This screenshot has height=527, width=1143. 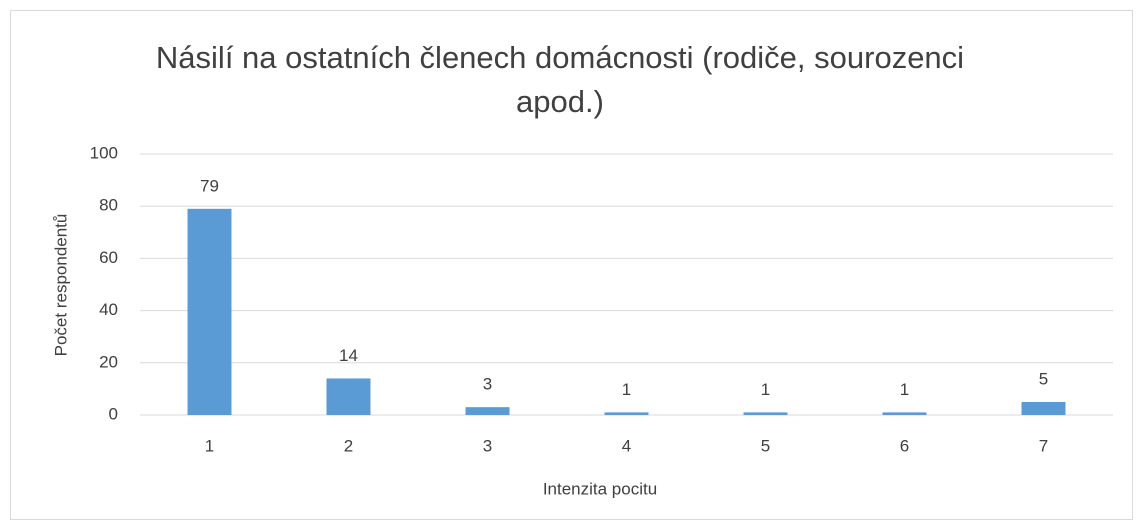 I want to click on x-axis-label: Intenzita pocitu, so click(x=600, y=488).